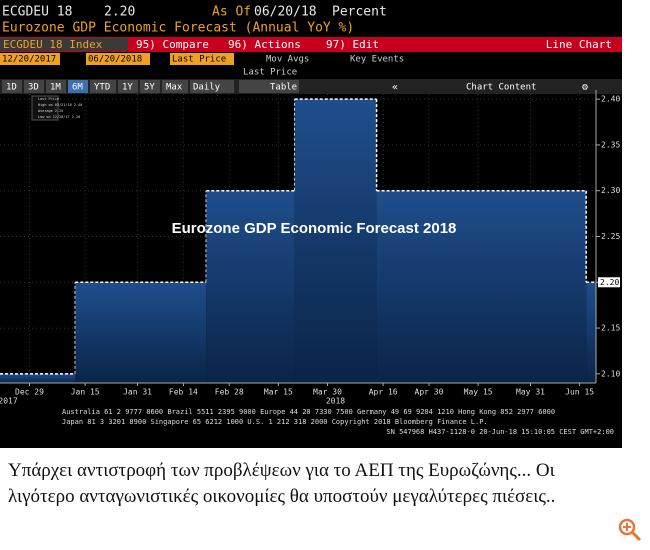  What do you see at coordinates (231, 12) in the screenshot?
I see `as-of-label: As Of` at bounding box center [231, 12].